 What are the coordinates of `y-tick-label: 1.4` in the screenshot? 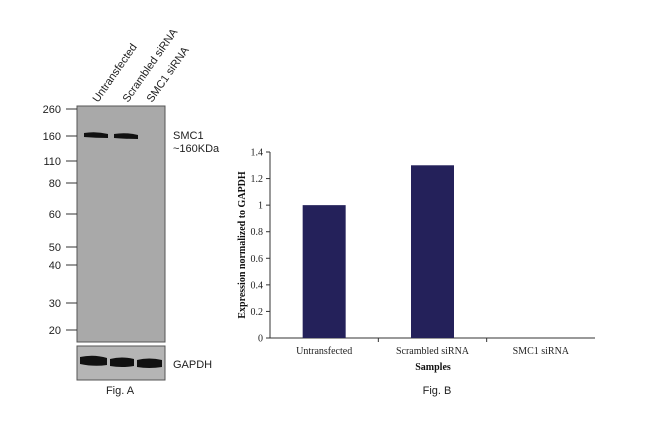 It's located at (257, 153).